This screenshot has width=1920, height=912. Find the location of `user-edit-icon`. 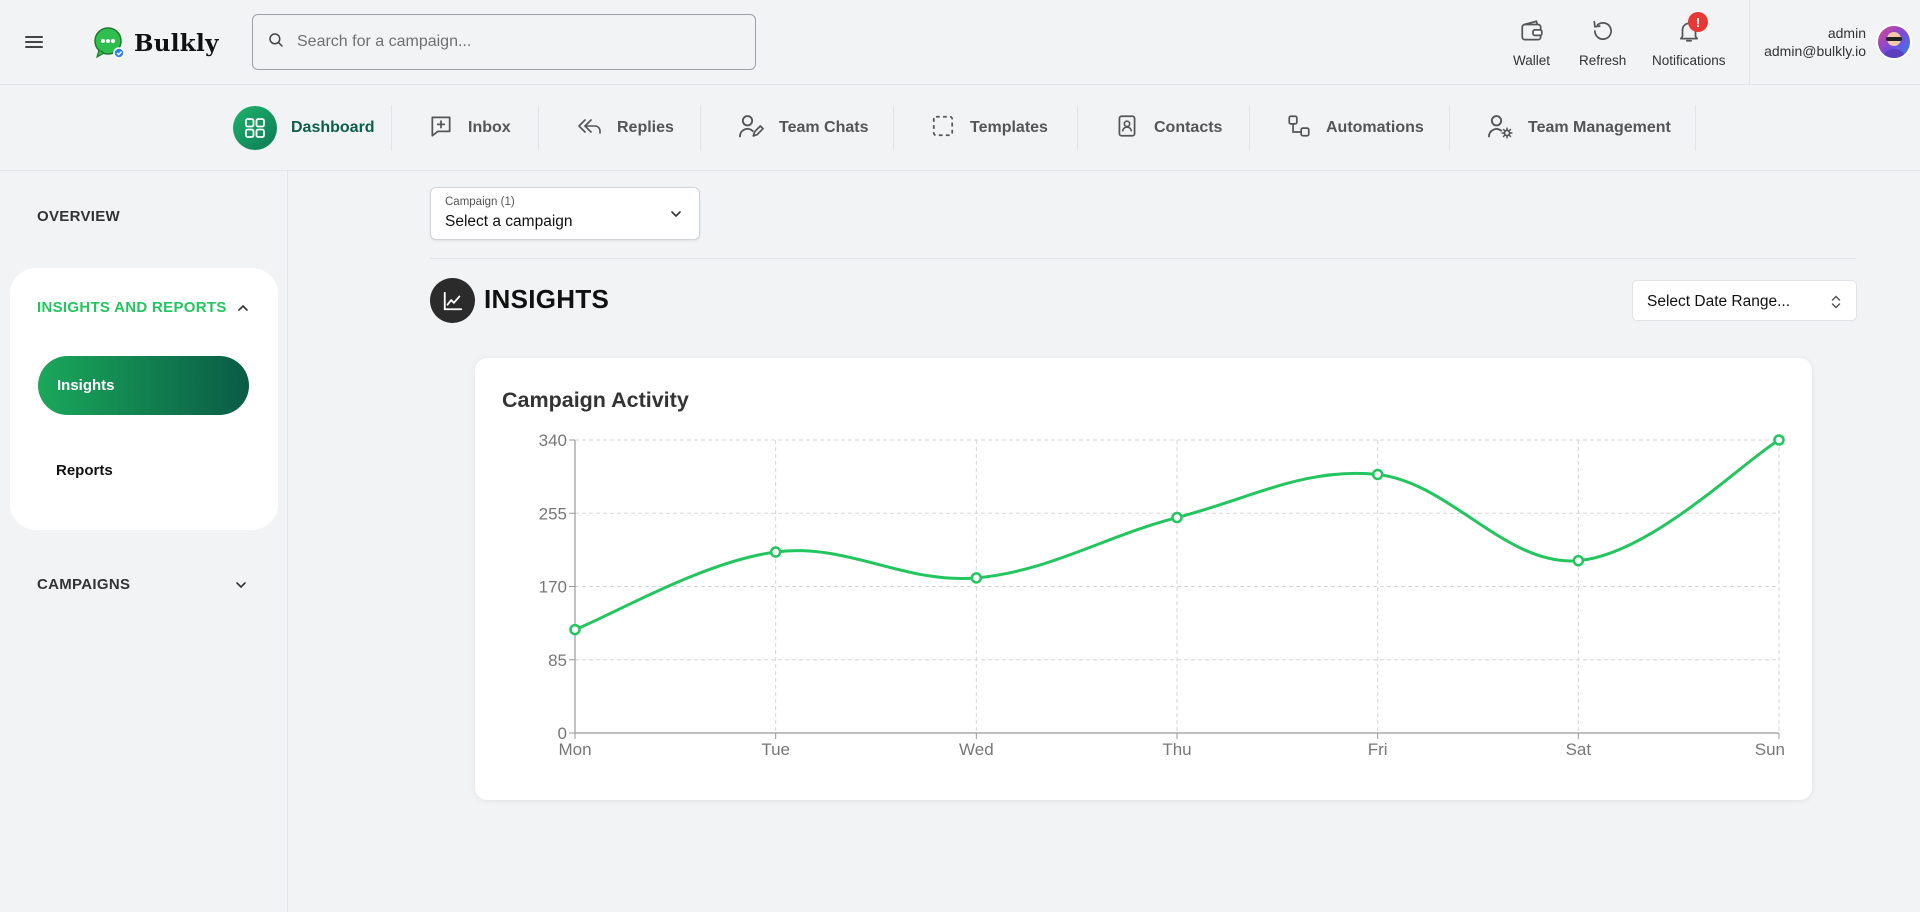

user-edit-icon is located at coordinates (751, 128).